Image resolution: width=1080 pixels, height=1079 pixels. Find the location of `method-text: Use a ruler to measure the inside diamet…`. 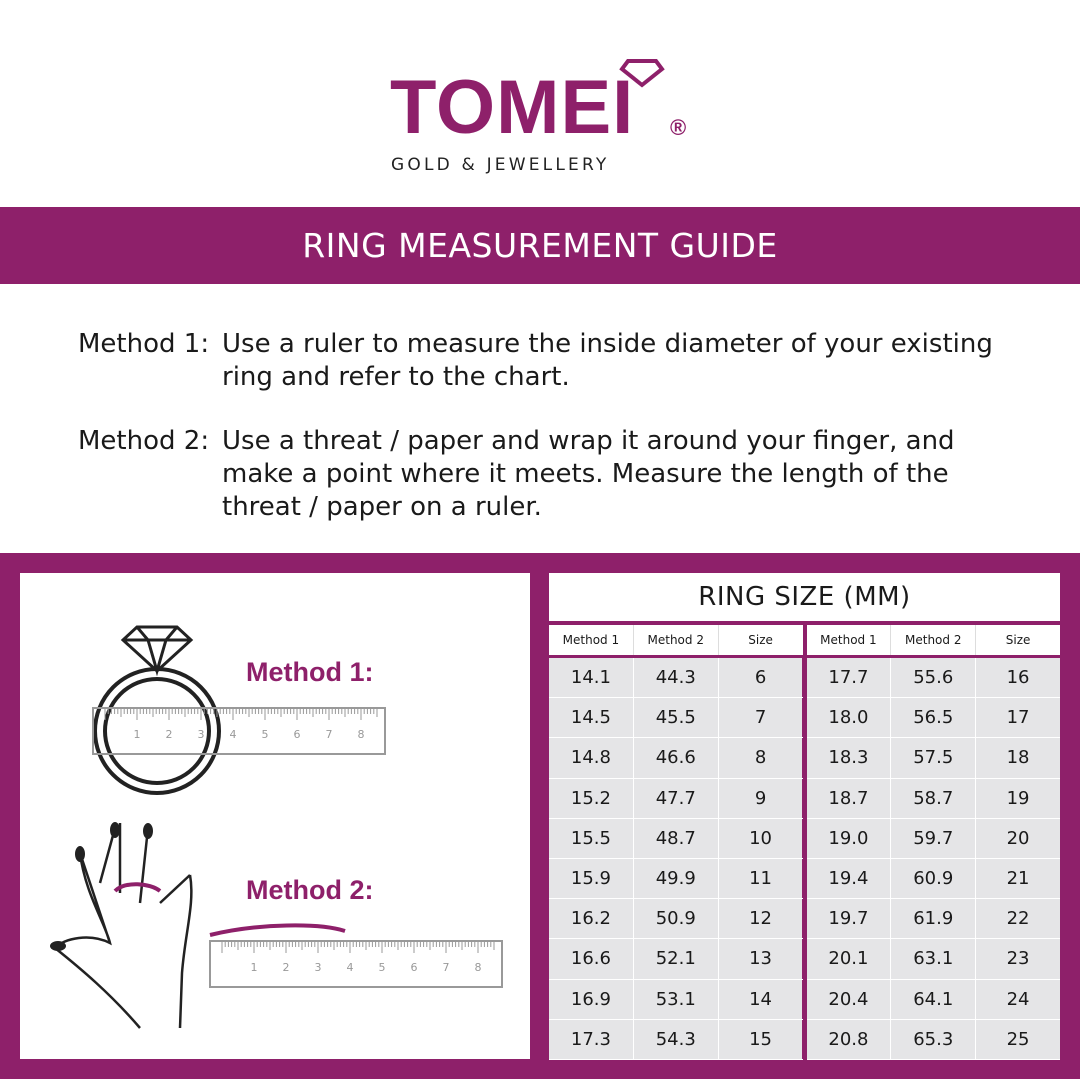

method-text: Use a ruler to measure the inside diamet… is located at coordinates (607, 360).